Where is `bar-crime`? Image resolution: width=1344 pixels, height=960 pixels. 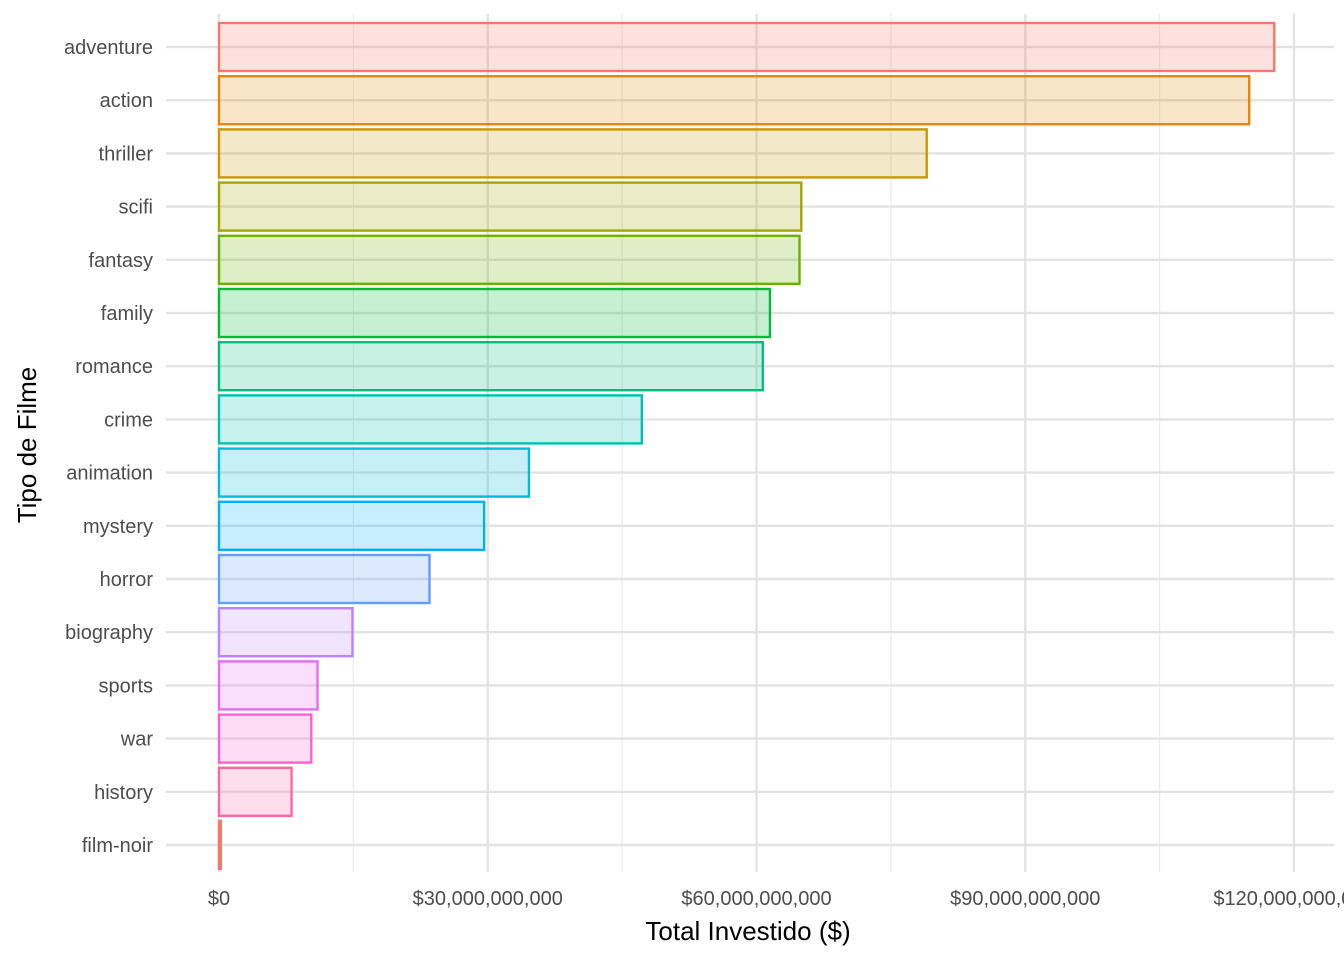 bar-crime is located at coordinates (430, 419).